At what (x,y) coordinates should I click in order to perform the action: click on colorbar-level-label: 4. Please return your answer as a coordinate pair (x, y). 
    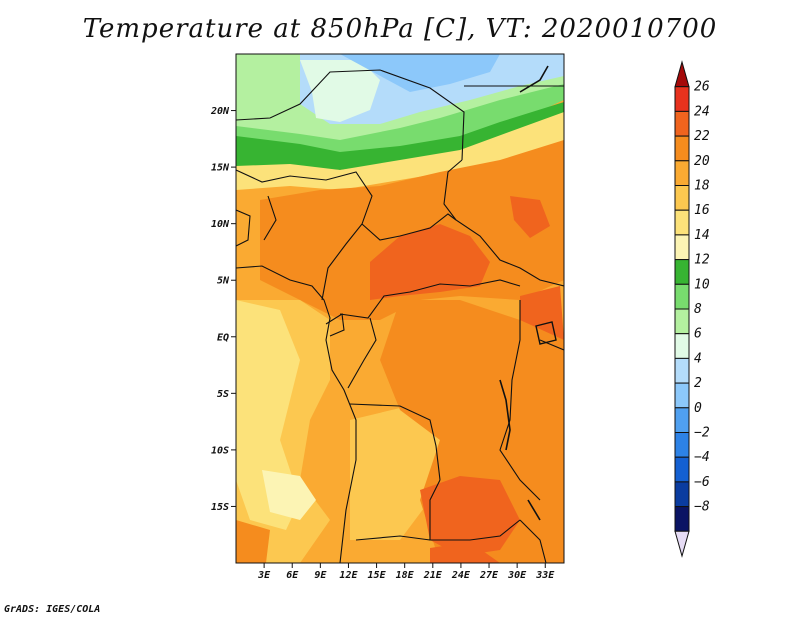
    Looking at the image, I should click on (698, 358).